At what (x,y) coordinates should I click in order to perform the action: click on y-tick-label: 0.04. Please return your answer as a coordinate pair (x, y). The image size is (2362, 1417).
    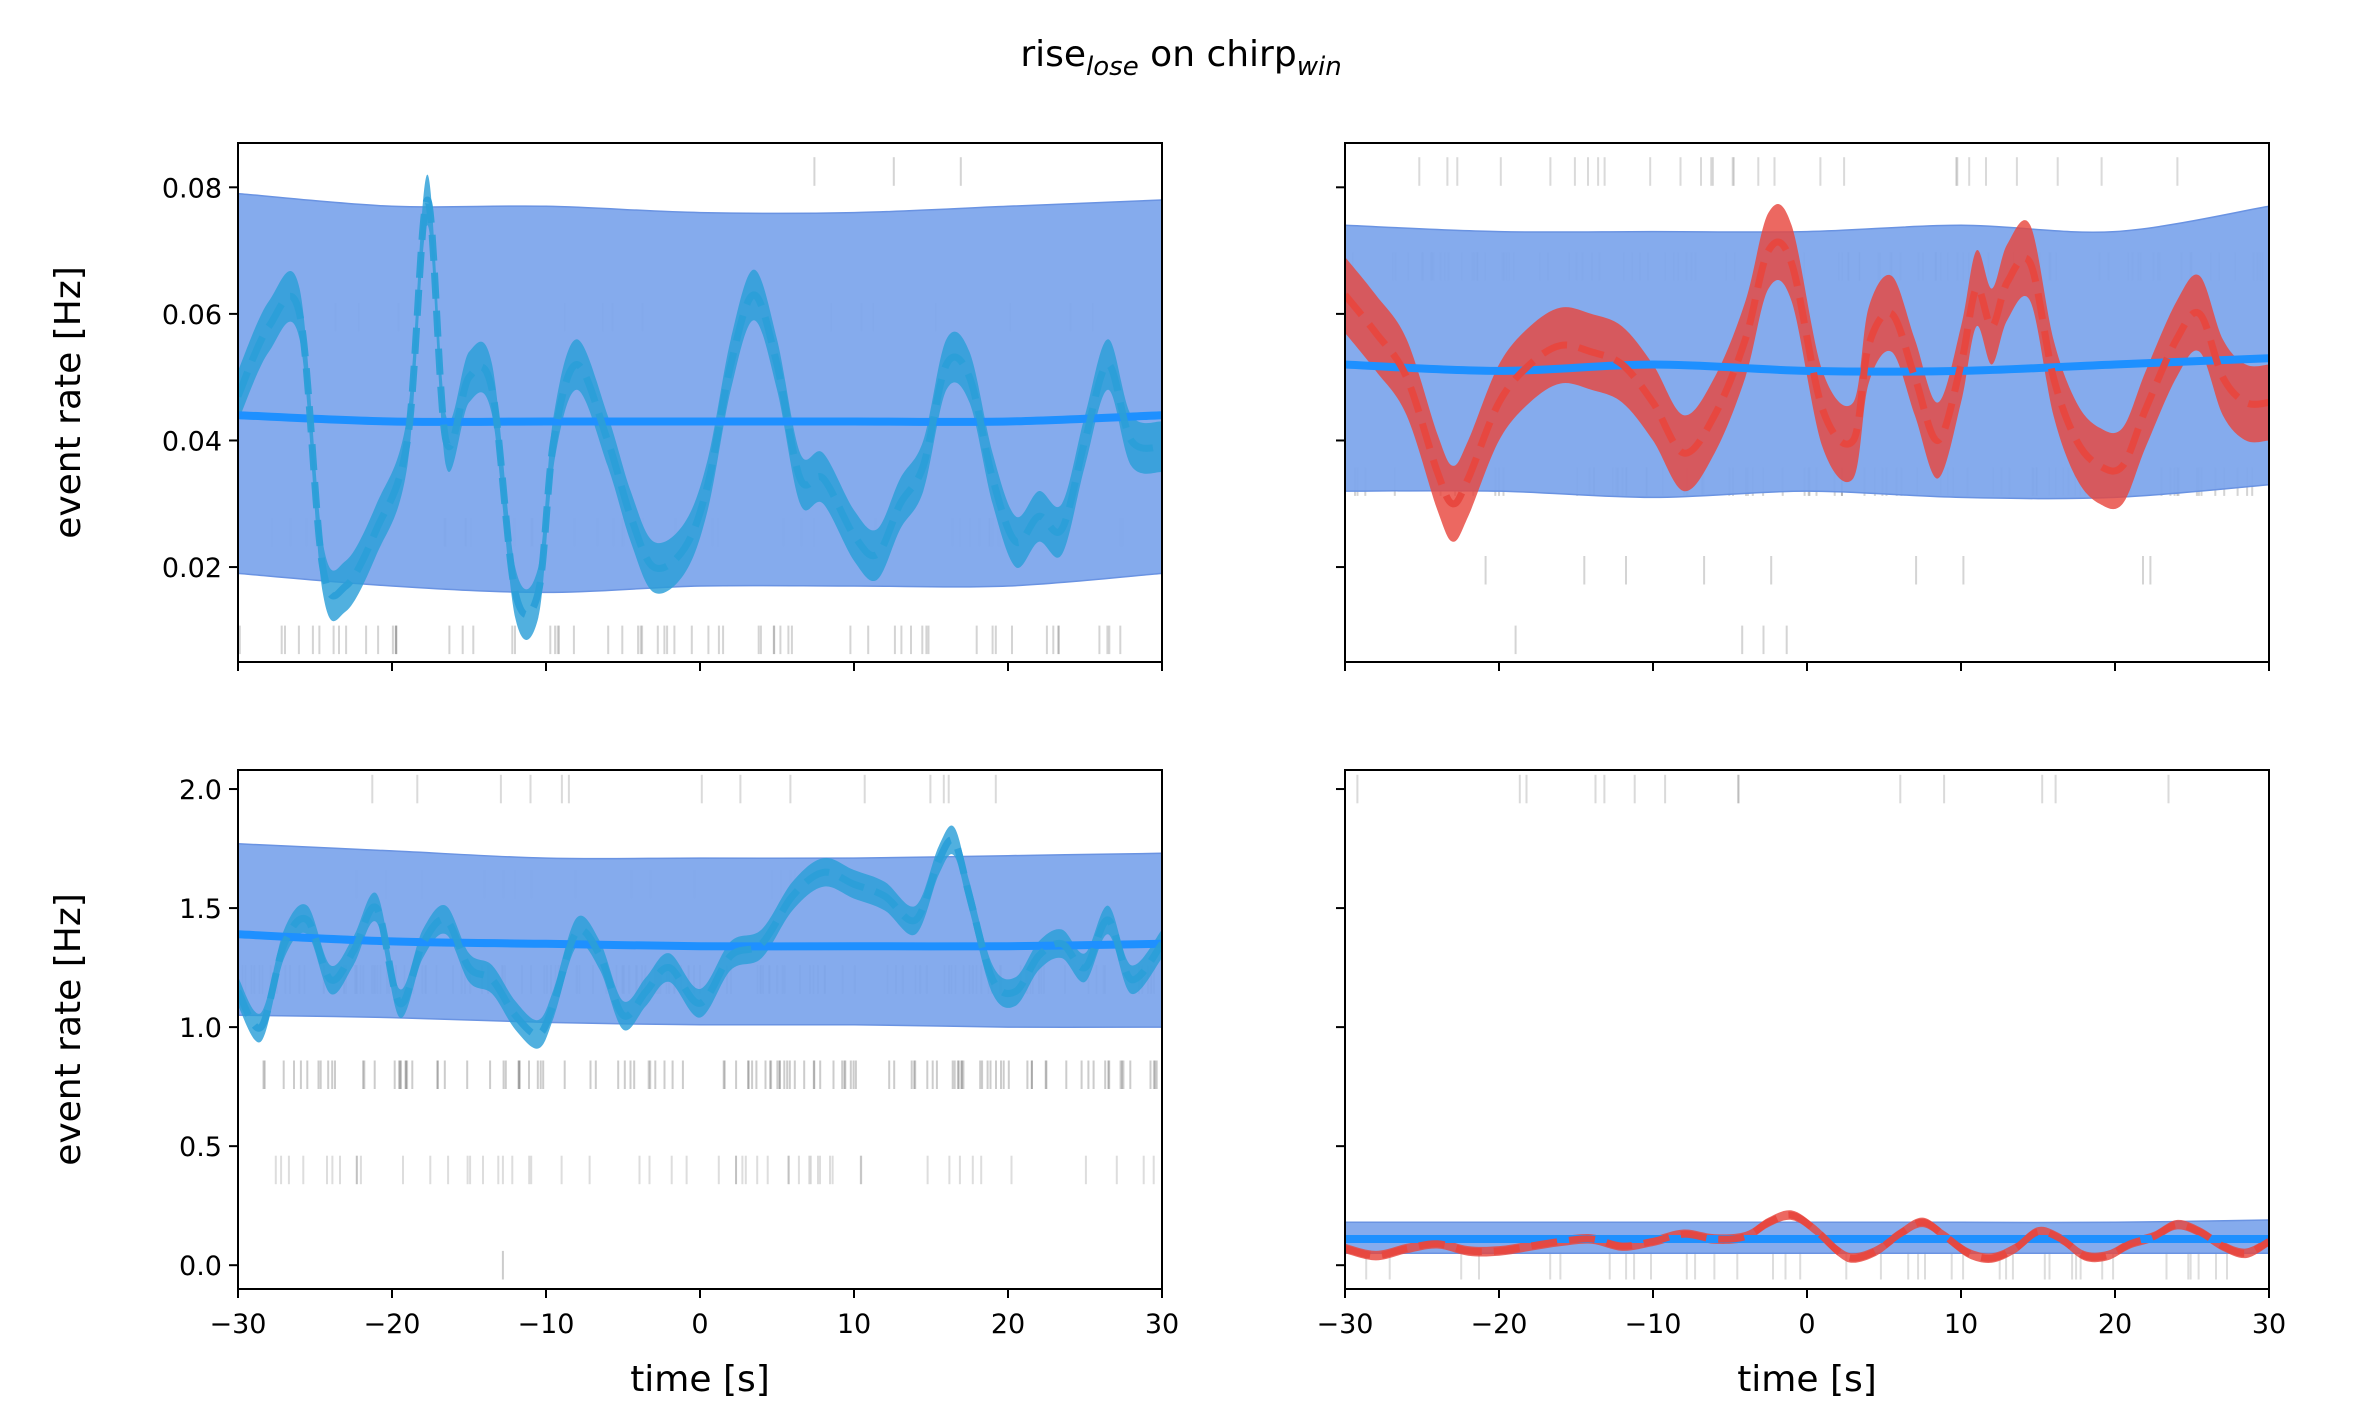
    Looking at the image, I should click on (192, 441).